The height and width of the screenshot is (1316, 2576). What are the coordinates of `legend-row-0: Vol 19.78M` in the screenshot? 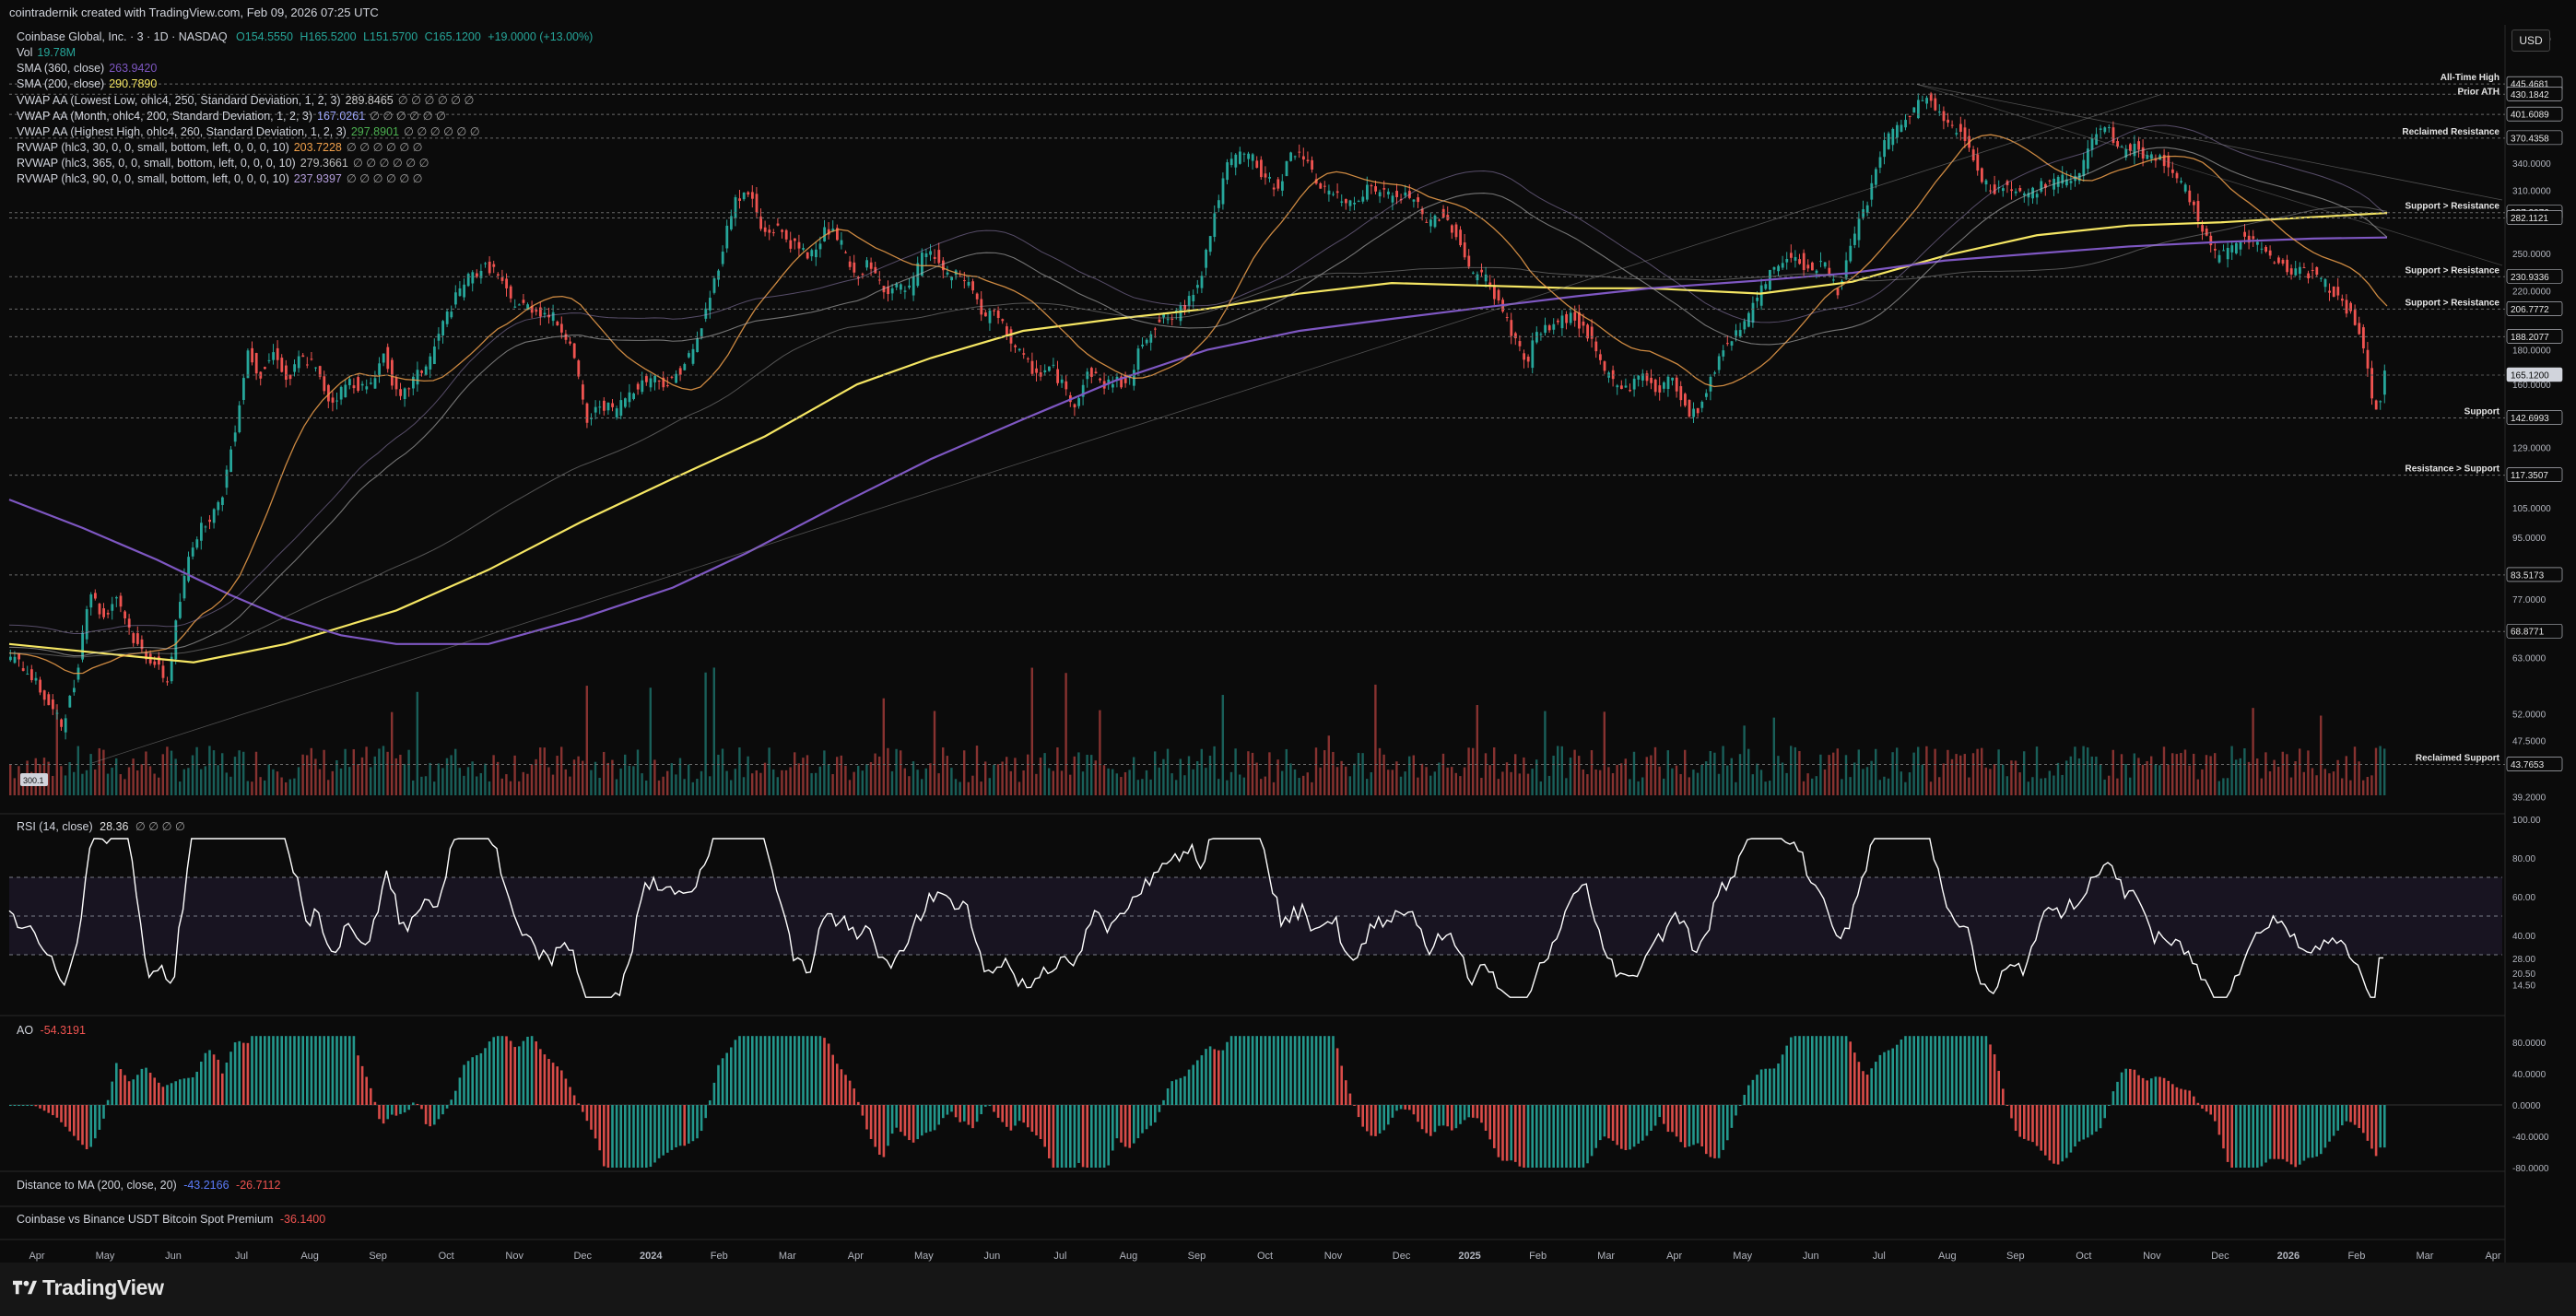 It's located at (46, 52).